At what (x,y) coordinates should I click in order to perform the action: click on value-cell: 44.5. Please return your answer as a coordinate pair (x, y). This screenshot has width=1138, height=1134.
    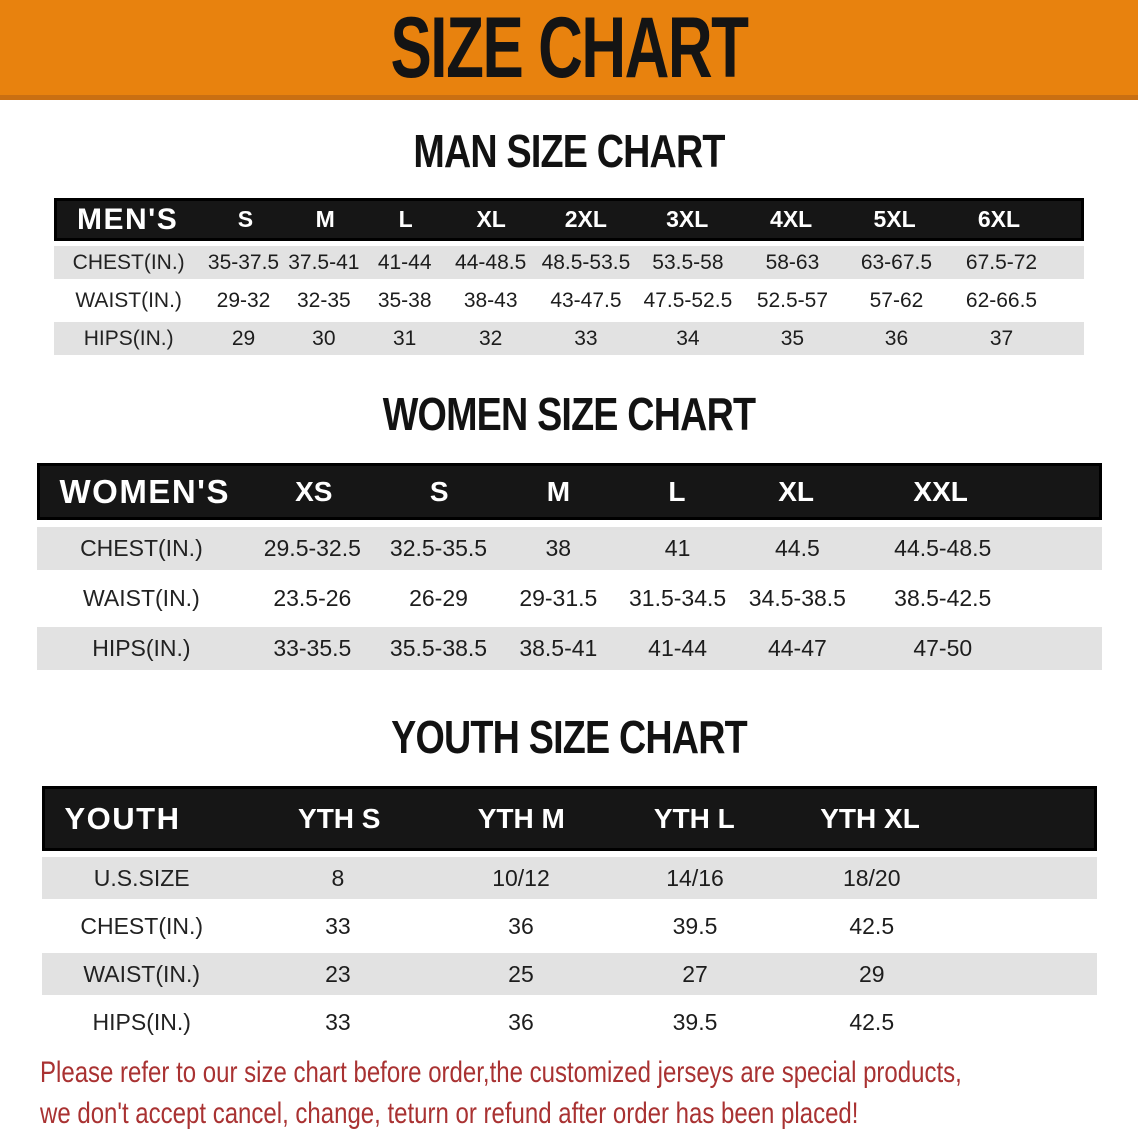
    Looking at the image, I should click on (797, 548).